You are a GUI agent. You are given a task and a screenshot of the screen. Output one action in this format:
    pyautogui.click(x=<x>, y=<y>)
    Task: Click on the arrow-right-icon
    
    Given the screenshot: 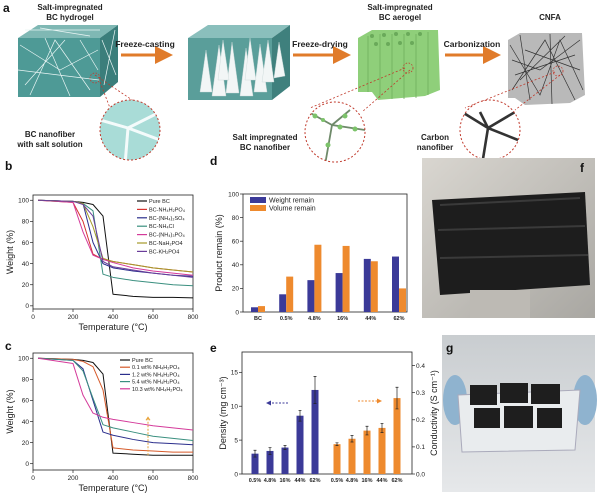 What is the action you would take?
    pyautogui.click(x=379, y=401)
    